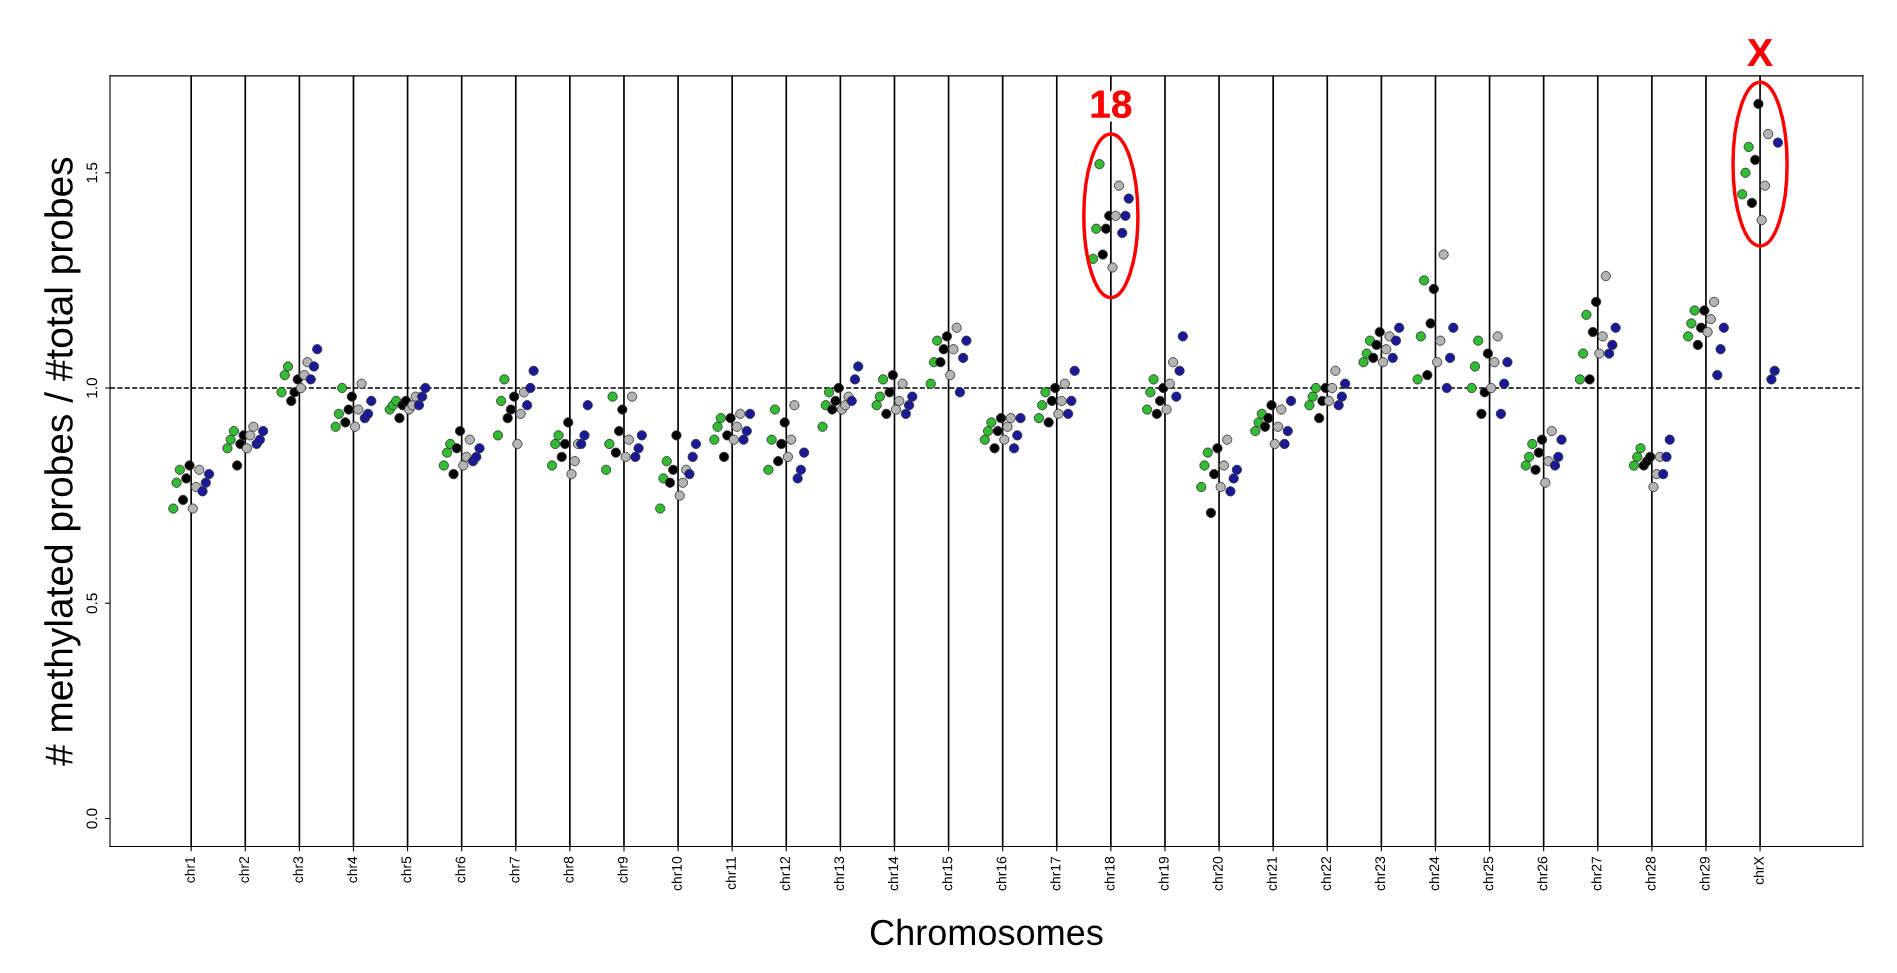 Image resolution: width=1897 pixels, height=973 pixels. I want to click on y-tick-label: 0.0, so click(92, 818).